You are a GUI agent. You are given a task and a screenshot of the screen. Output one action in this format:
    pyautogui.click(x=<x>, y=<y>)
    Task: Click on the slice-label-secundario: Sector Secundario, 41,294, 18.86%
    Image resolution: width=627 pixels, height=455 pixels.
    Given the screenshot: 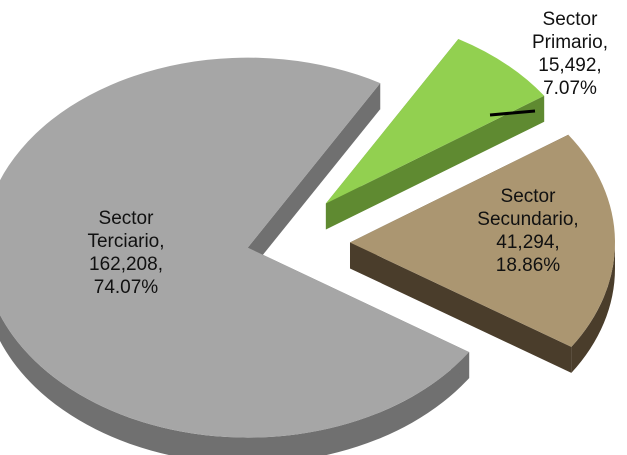 What is the action you would take?
    pyautogui.click(x=528, y=231)
    